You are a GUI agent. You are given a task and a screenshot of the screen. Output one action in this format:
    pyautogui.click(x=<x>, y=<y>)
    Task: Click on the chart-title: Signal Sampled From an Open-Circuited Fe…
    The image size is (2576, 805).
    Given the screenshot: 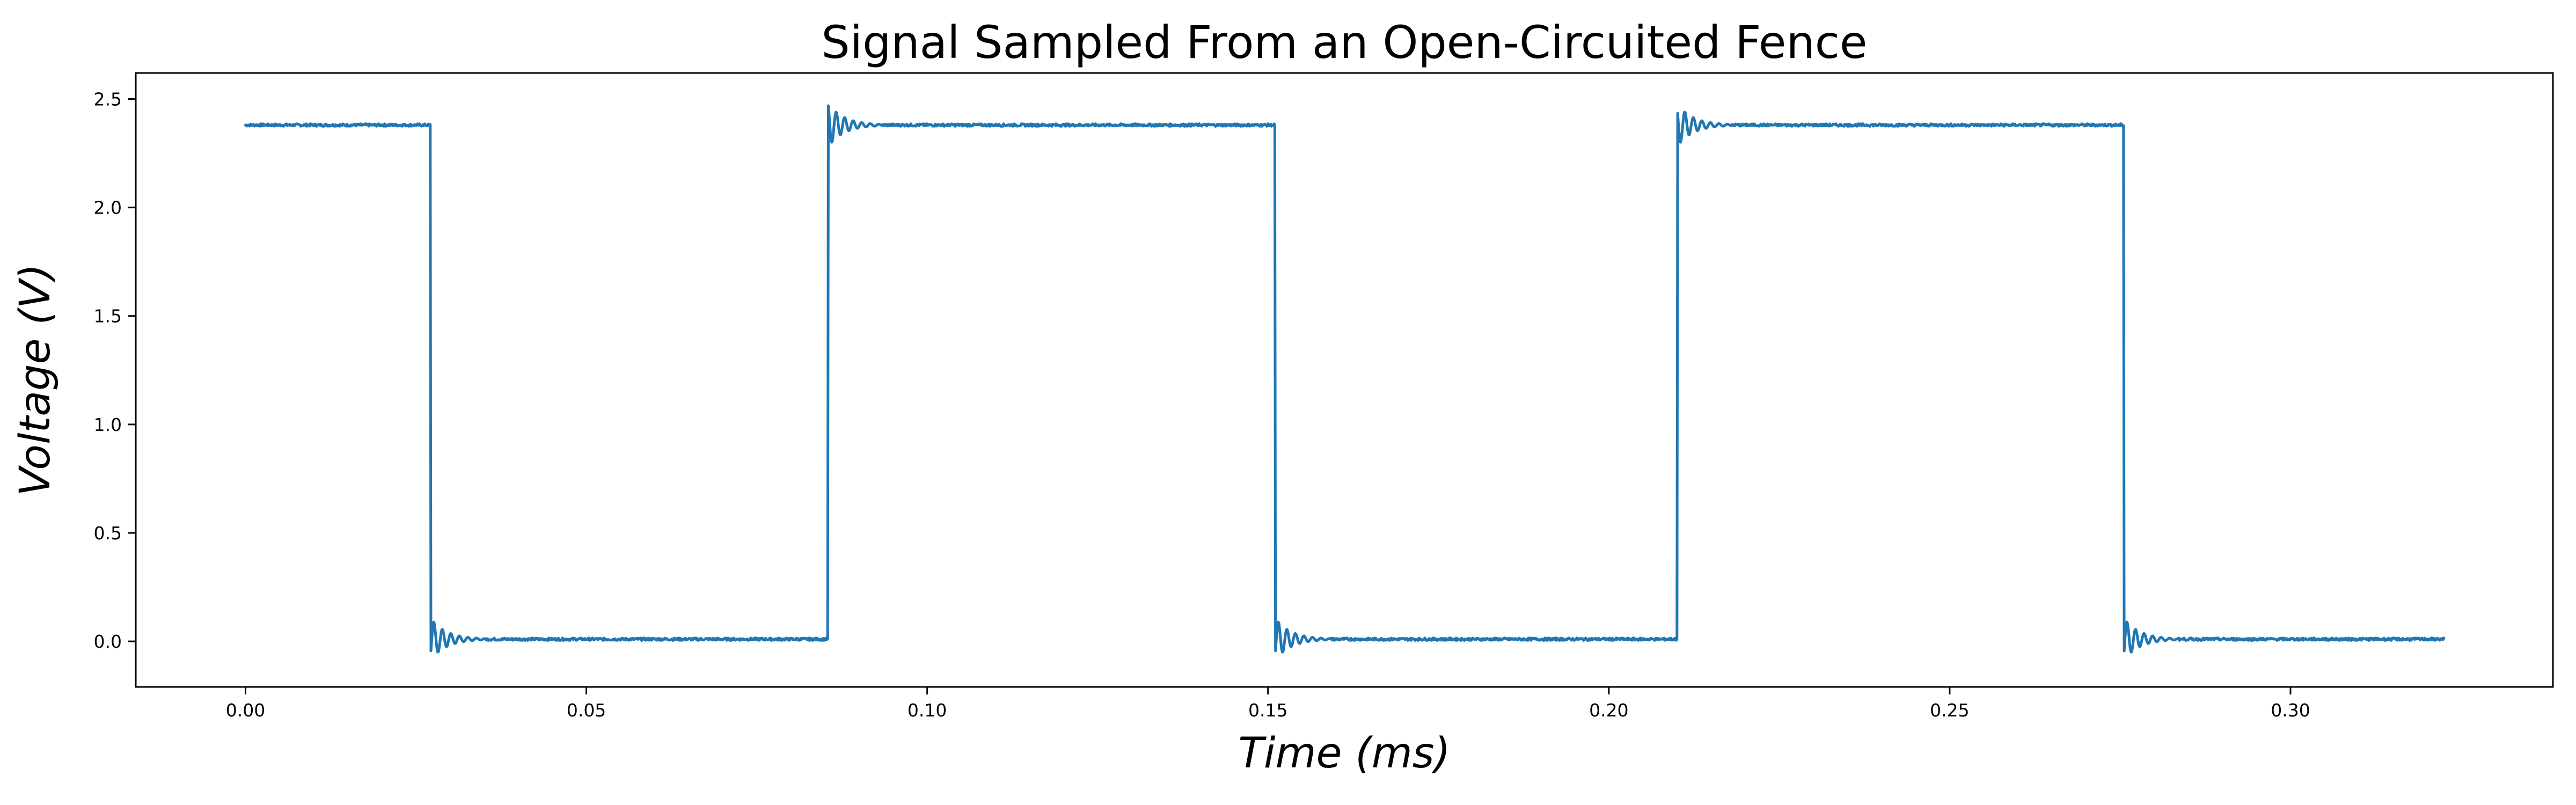 What is the action you would take?
    pyautogui.click(x=1344, y=42)
    